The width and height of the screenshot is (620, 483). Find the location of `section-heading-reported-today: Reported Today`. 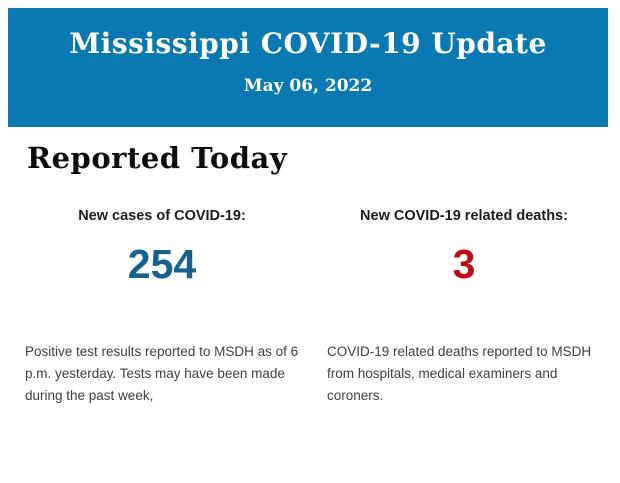

section-heading-reported-today: Reported Today is located at coordinates (157, 158).